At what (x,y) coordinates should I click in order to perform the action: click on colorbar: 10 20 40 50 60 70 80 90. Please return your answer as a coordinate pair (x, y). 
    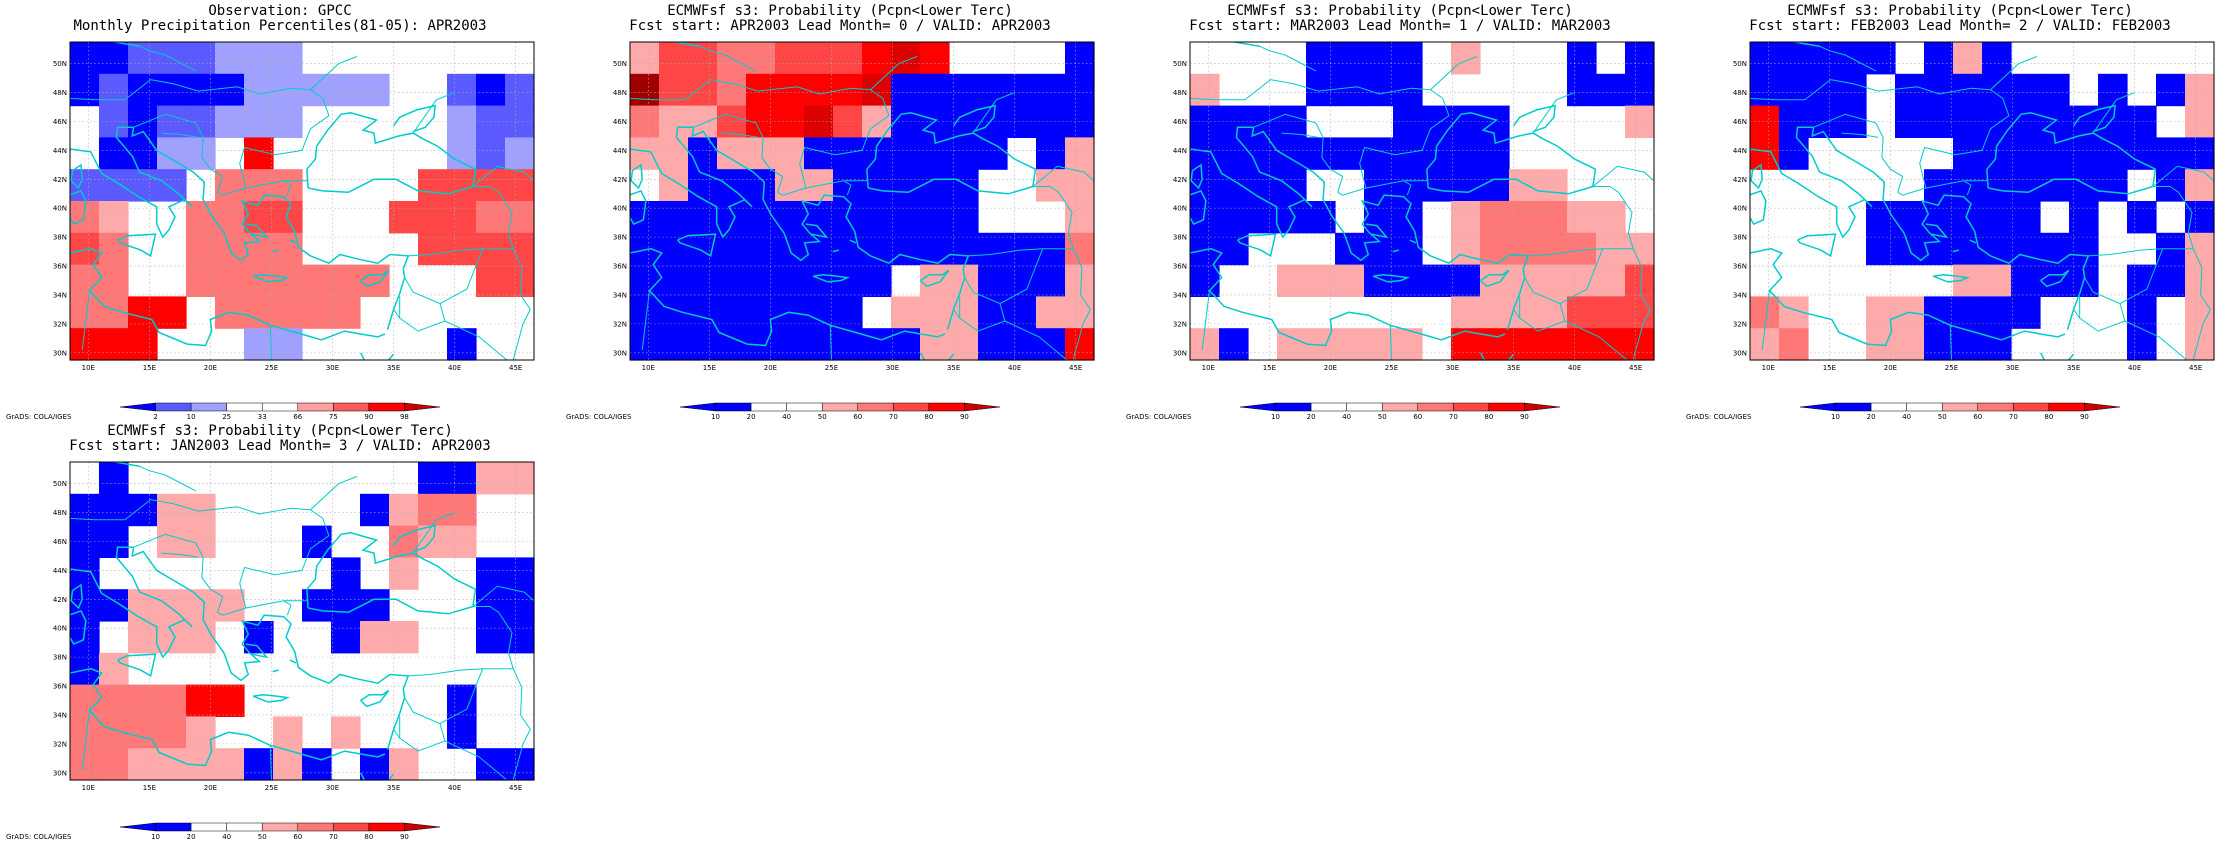
    Looking at the image, I should click on (1960, 411).